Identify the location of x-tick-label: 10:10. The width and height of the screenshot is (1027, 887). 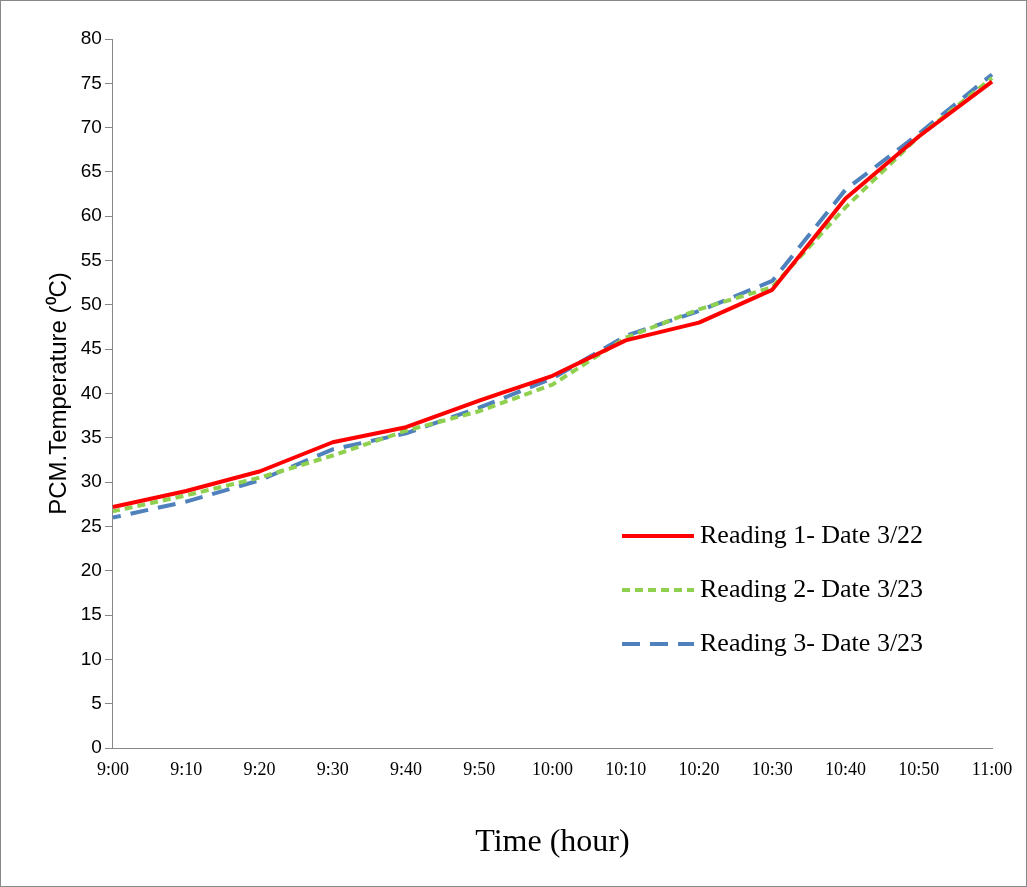
(626, 768).